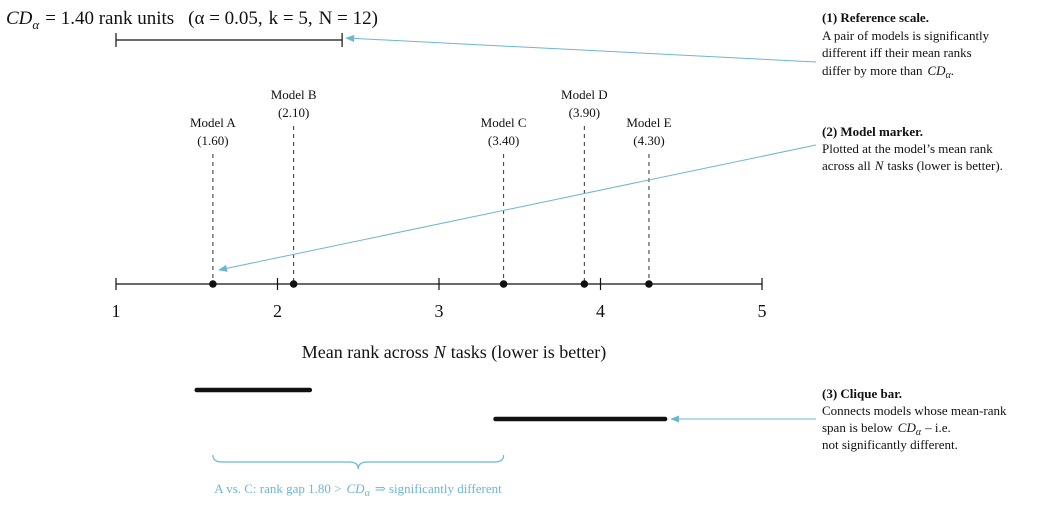  Describe the element at coordinates (945, 165) in the screenshot. I see `note-2-line-2-suffix: tasks (lower is better).` at that location.